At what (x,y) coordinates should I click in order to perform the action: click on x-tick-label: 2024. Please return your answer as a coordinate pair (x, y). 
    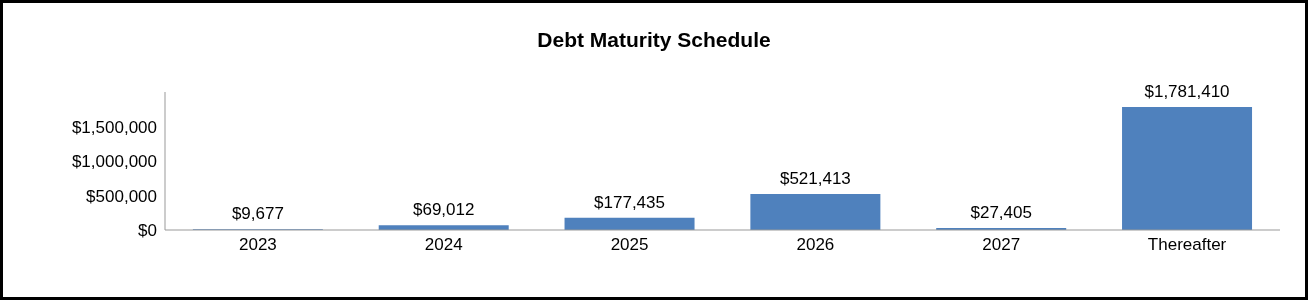
    Looking at the image, I should click on (443, 245).